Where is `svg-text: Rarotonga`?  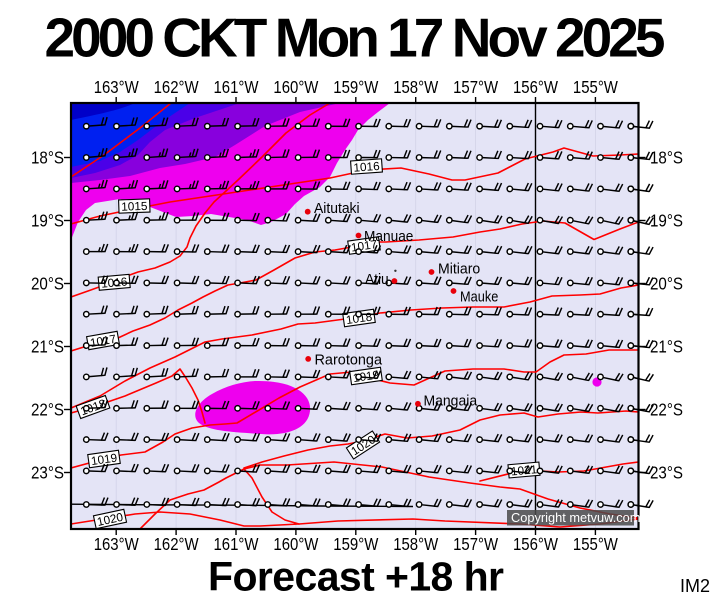 svg-text: Rarotonga is located at coordinates (349, 360).